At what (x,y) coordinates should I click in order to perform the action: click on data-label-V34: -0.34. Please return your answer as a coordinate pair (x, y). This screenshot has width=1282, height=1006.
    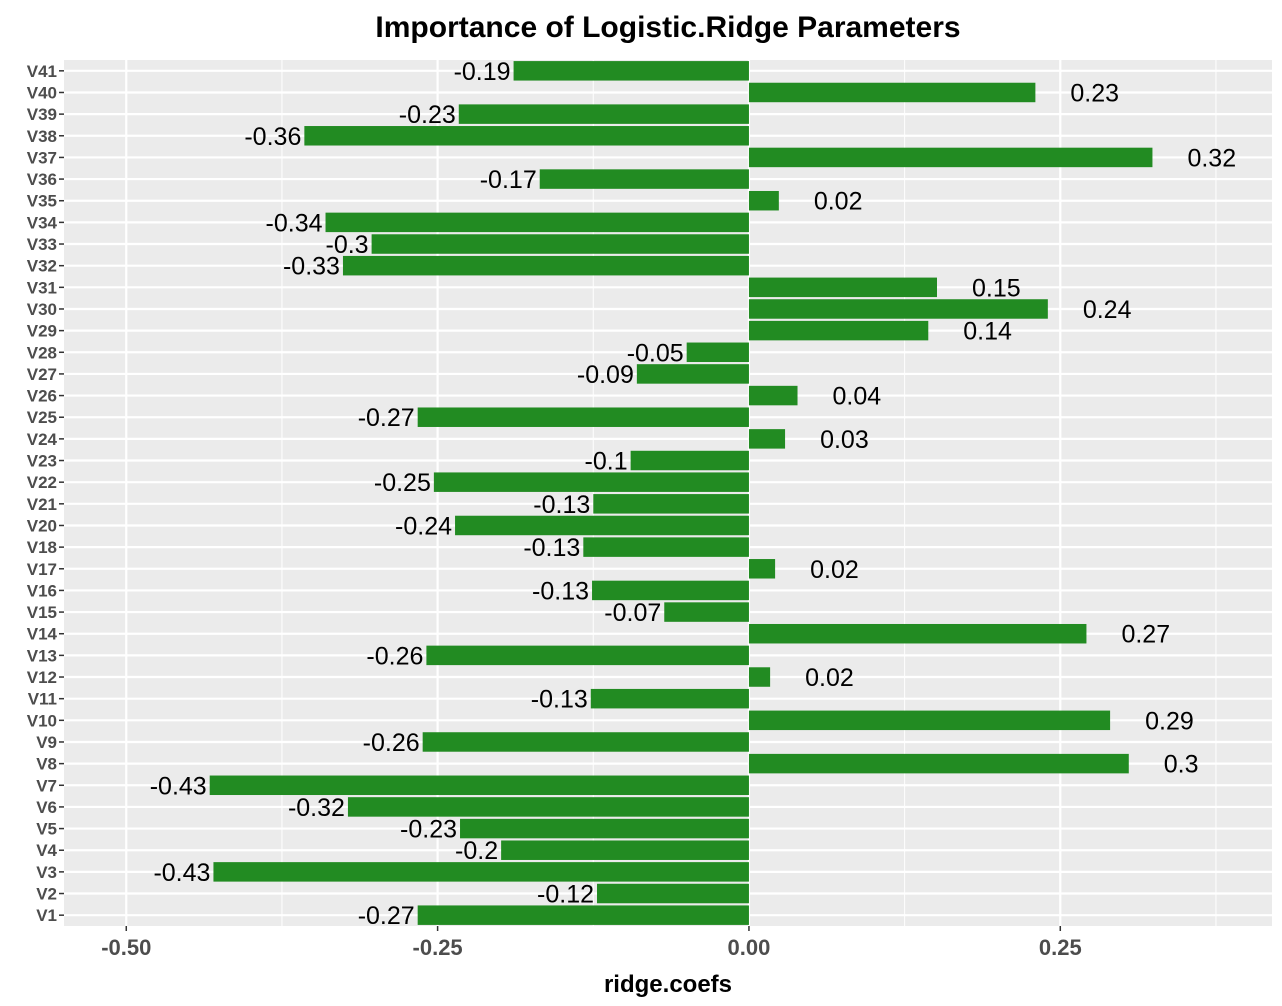
    Looking at the image, I should click on (294, 223).